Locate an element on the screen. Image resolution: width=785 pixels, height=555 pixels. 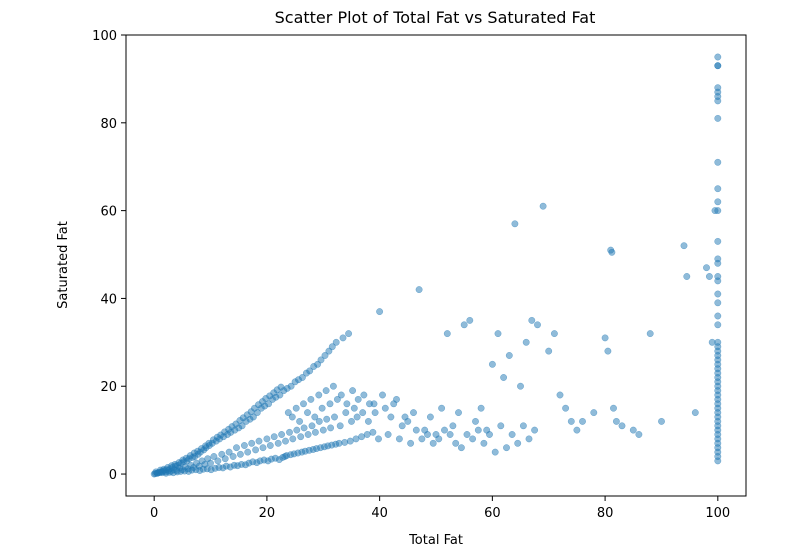
x-axis-label: Total Fat is located at coordinates (435, 540).